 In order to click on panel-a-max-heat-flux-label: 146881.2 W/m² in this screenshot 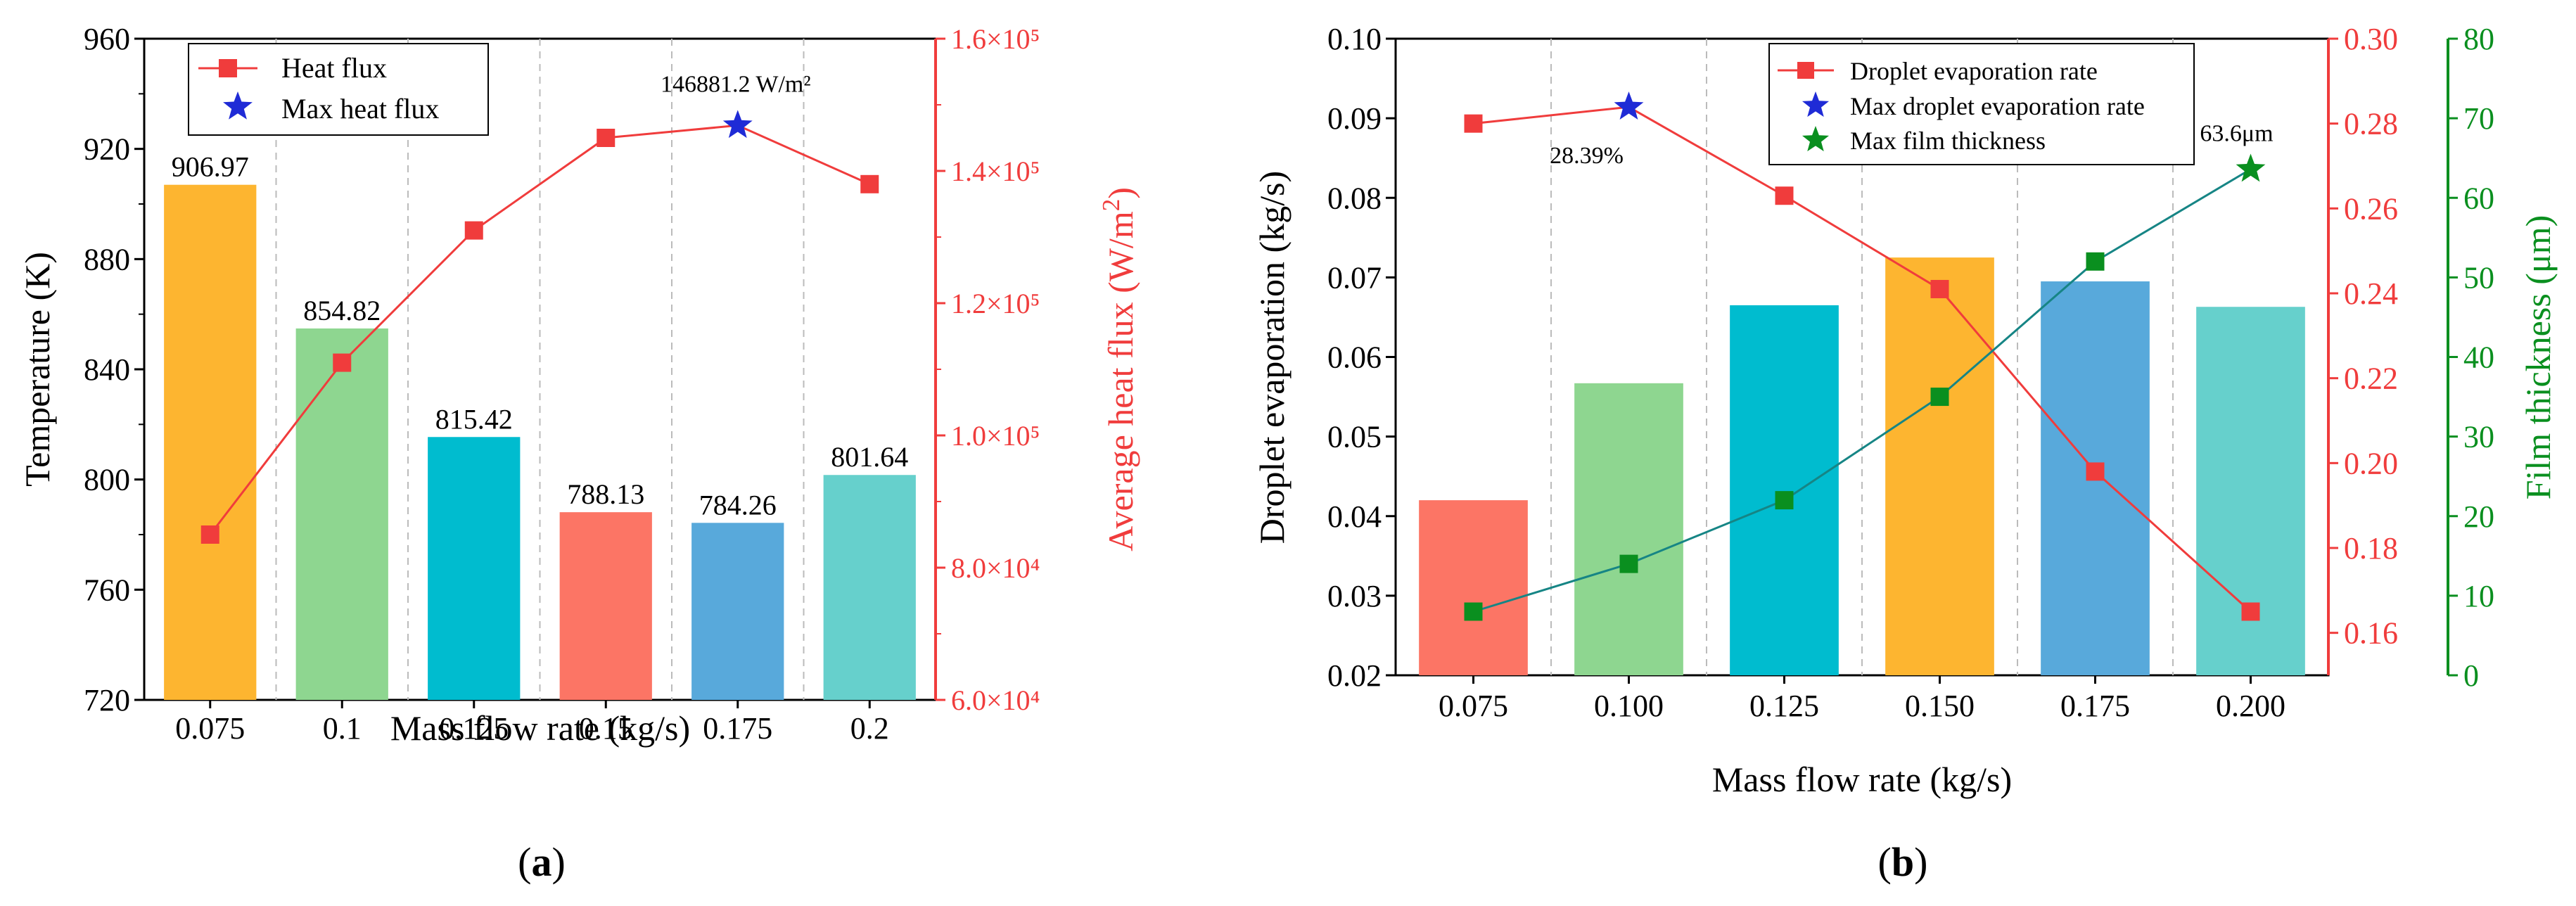, I will do `click(736, 84)`.